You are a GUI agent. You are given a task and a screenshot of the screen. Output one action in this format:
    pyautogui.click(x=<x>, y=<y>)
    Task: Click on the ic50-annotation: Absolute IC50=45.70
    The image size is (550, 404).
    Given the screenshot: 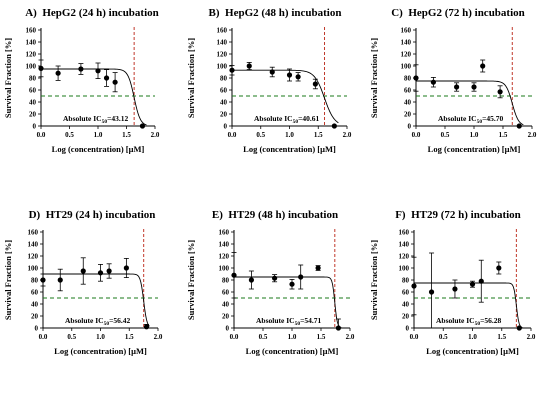 What is the action you would take?
    pyautogui.click(x=470, y=119)
    